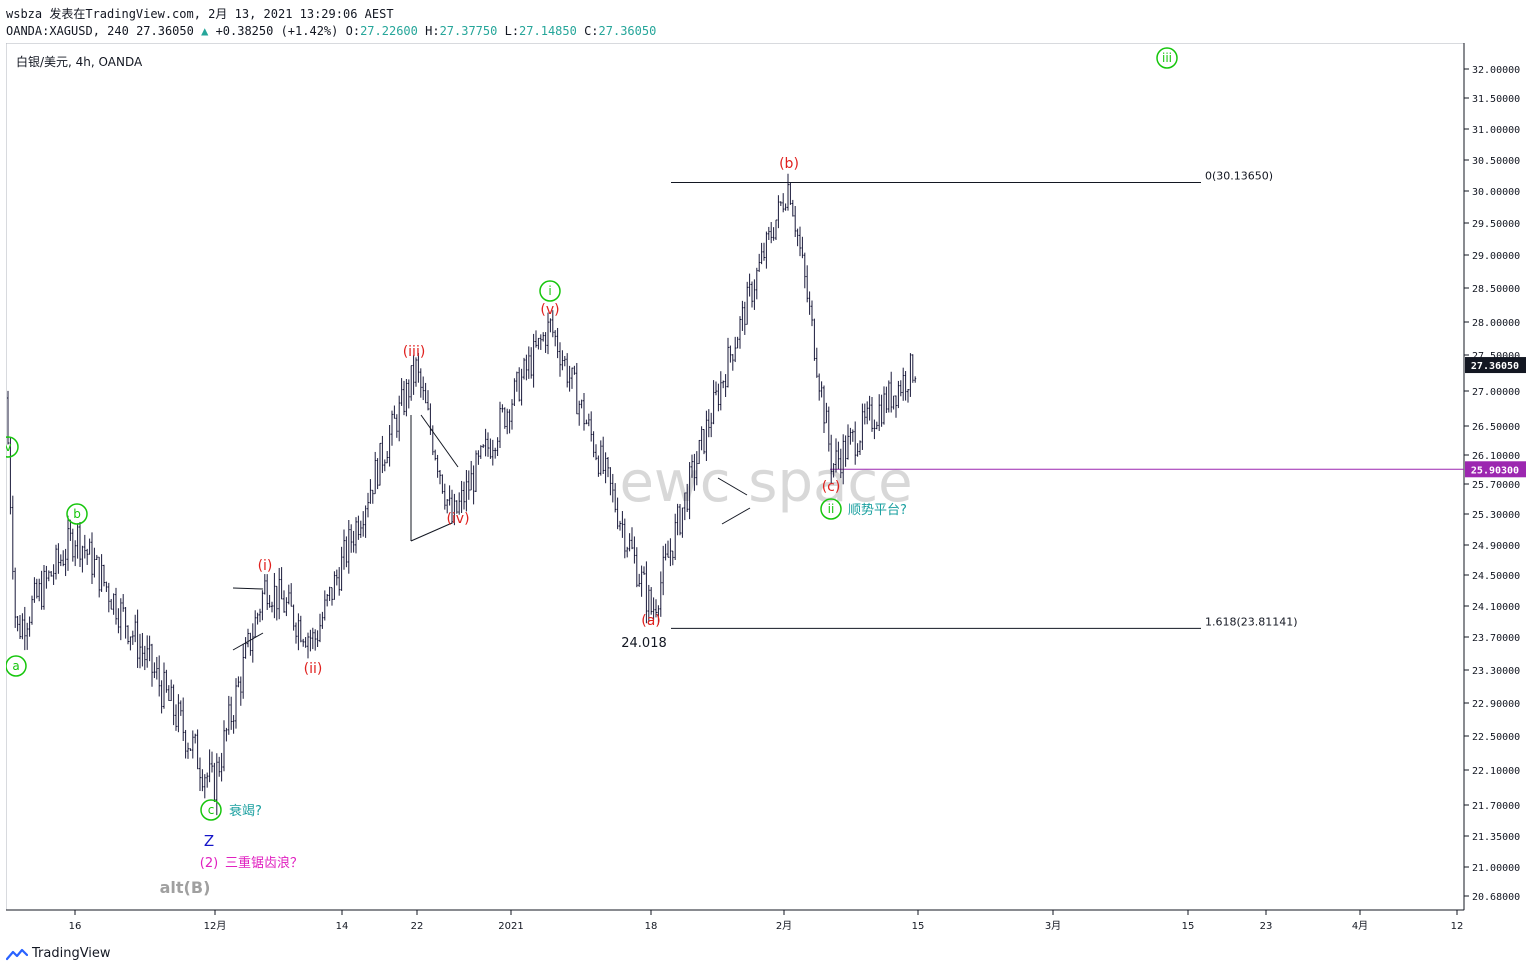  What do you see at coordinates (1496, 607) in the screenshot?
I see `y-tick-label: 24.10000` at bounding box center [1496, 607].